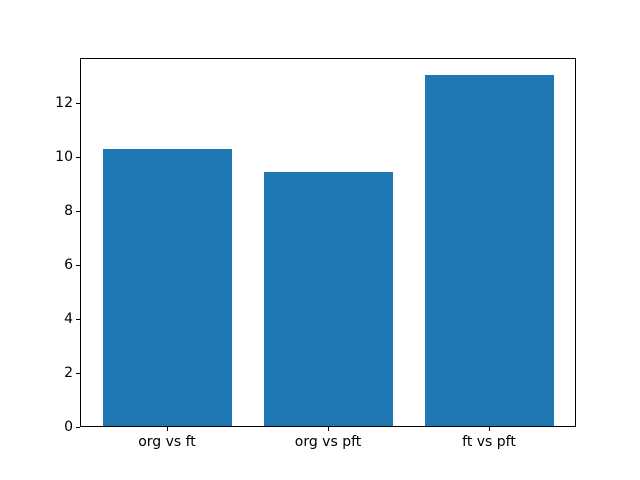 The height and width of the screenshot is (480, 640). I want to click on y-tick-label: 2, so click(68, 373).